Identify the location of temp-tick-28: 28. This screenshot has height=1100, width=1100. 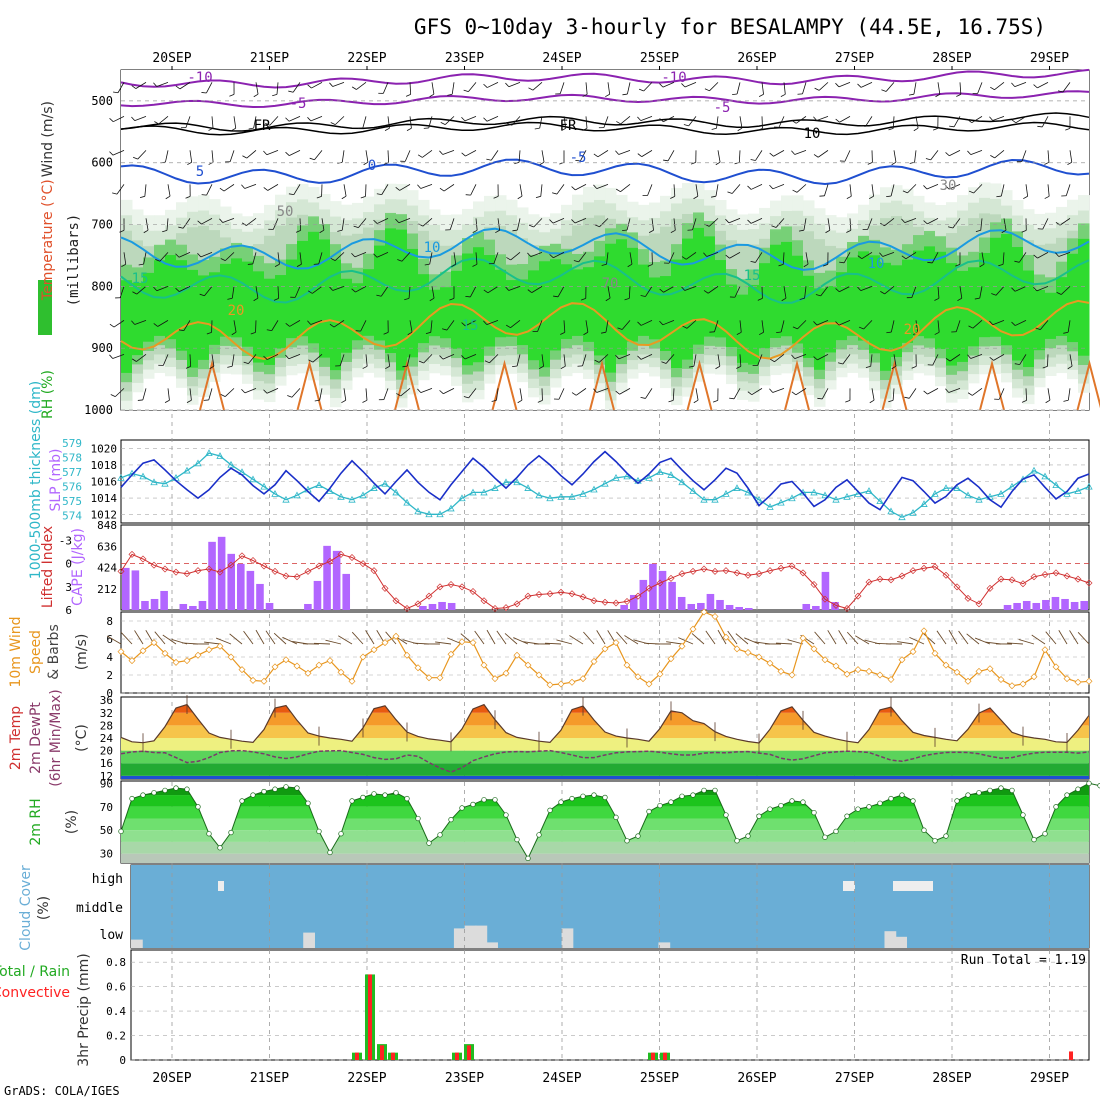
(106, 725).